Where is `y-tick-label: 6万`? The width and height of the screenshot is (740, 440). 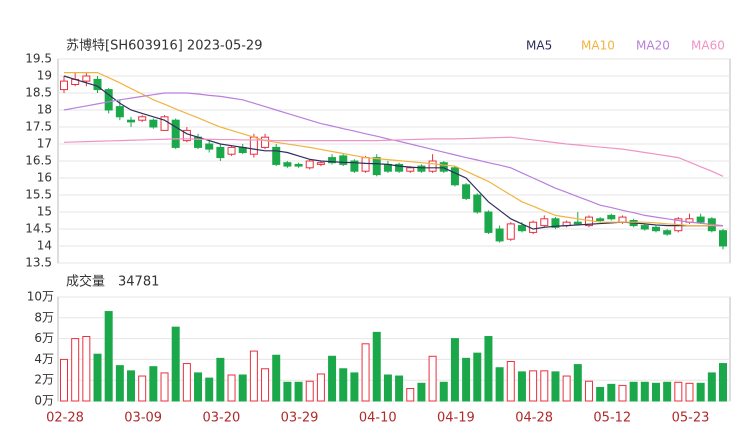
y-tick-label: 6万 is located at coordinates (44, 338).